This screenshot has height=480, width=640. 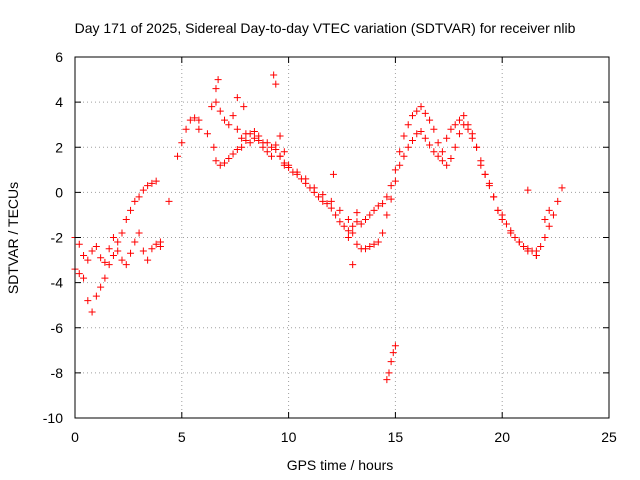 I want to click on y-axis-label: SDTVAR / TECUs, so click(x=13, y=238).